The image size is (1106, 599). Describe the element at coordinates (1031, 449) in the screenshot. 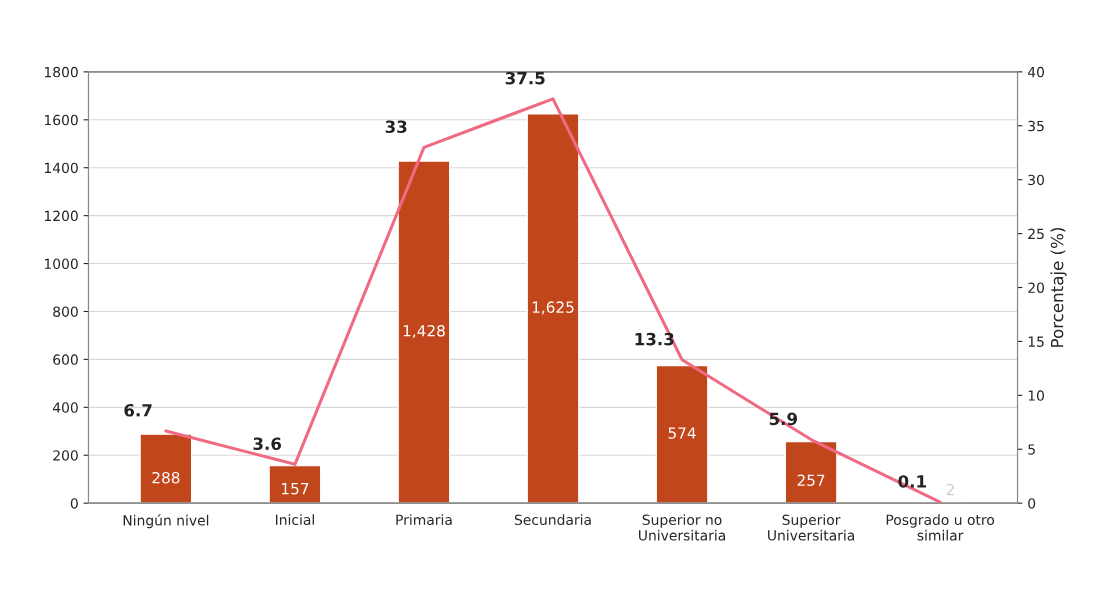

I see `y2-tick-label: 5` at that location.